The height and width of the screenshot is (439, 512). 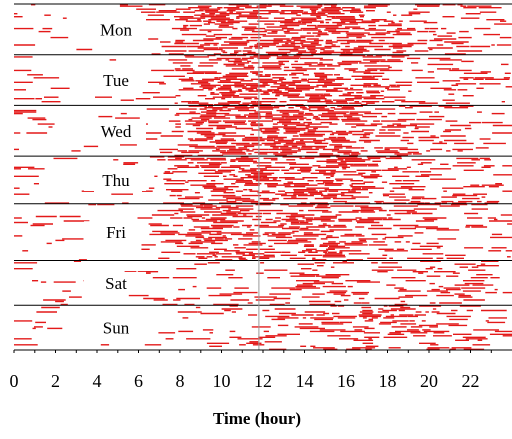 I want to click on x-tick-label: 22, so click(x=471, y=381).